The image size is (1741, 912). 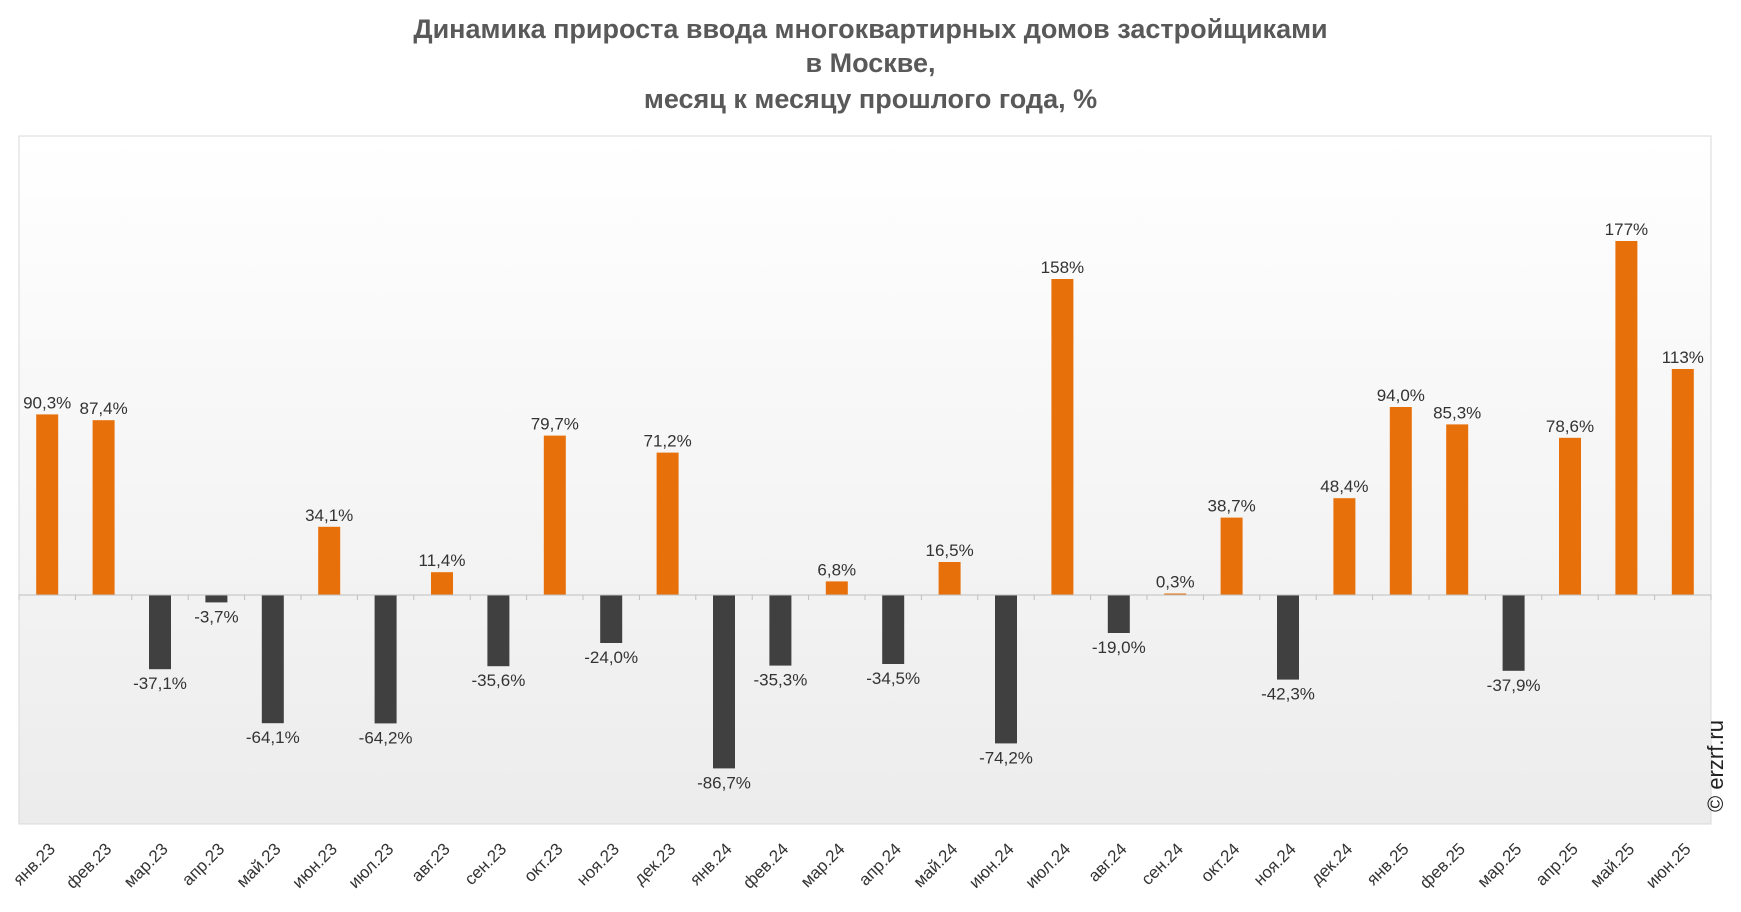 I want to click on x-tick-label-мар.25: мар.25, so click(x=1500, y=865).